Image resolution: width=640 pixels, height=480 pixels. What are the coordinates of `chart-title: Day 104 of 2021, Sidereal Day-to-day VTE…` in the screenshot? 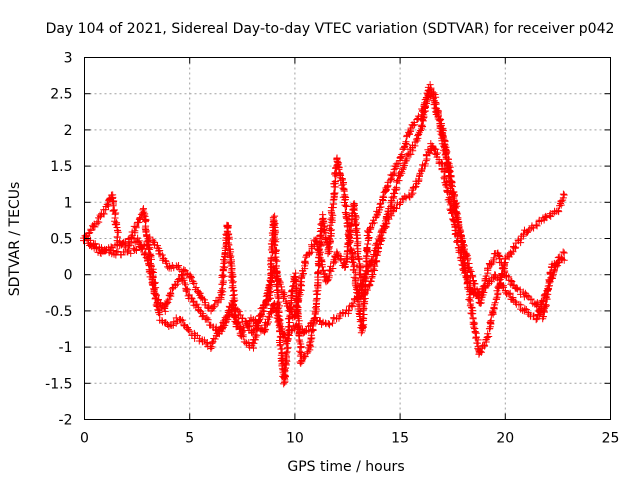 It's located at (330, 29).